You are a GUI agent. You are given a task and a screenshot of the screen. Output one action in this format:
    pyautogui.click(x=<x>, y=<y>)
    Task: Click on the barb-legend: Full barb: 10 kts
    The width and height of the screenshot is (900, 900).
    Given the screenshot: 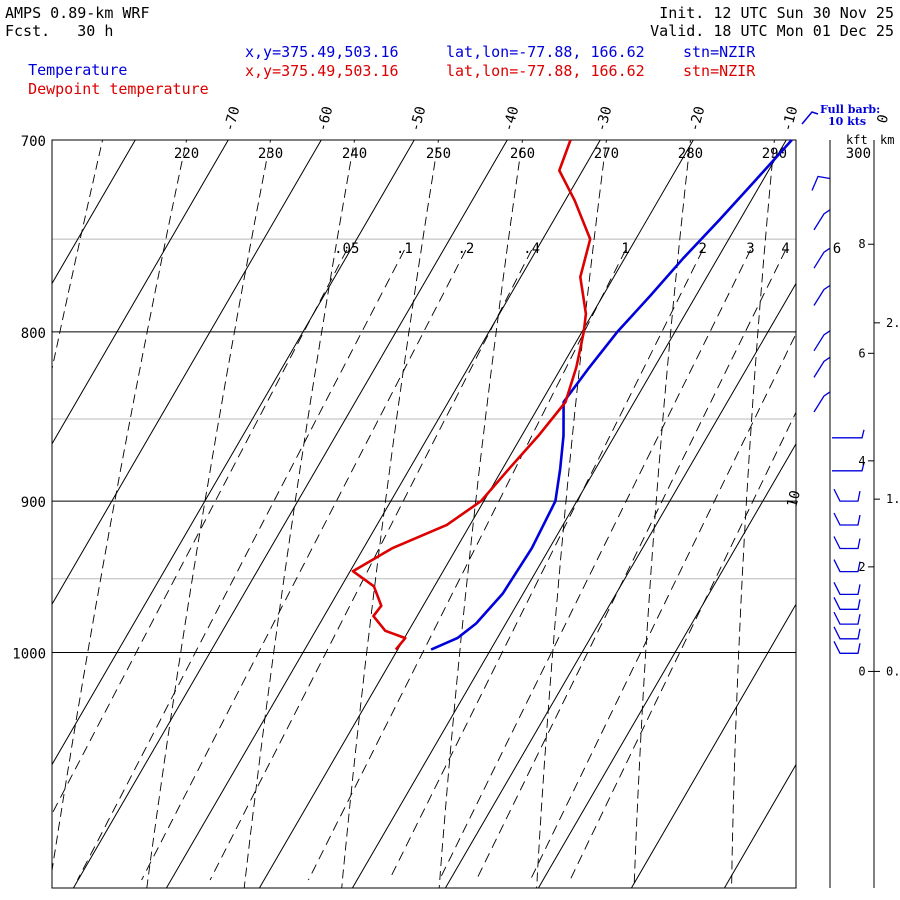 What is the action you would take?
    pyautogui.click(x=840, y=115)
    